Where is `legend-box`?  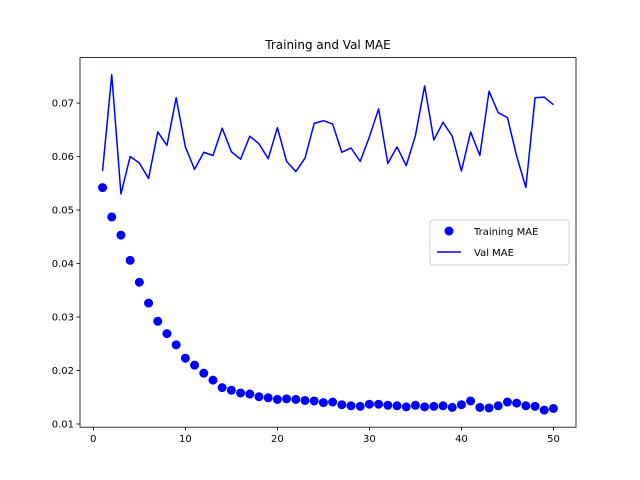 legend-box is located at coordinates (499, 242).